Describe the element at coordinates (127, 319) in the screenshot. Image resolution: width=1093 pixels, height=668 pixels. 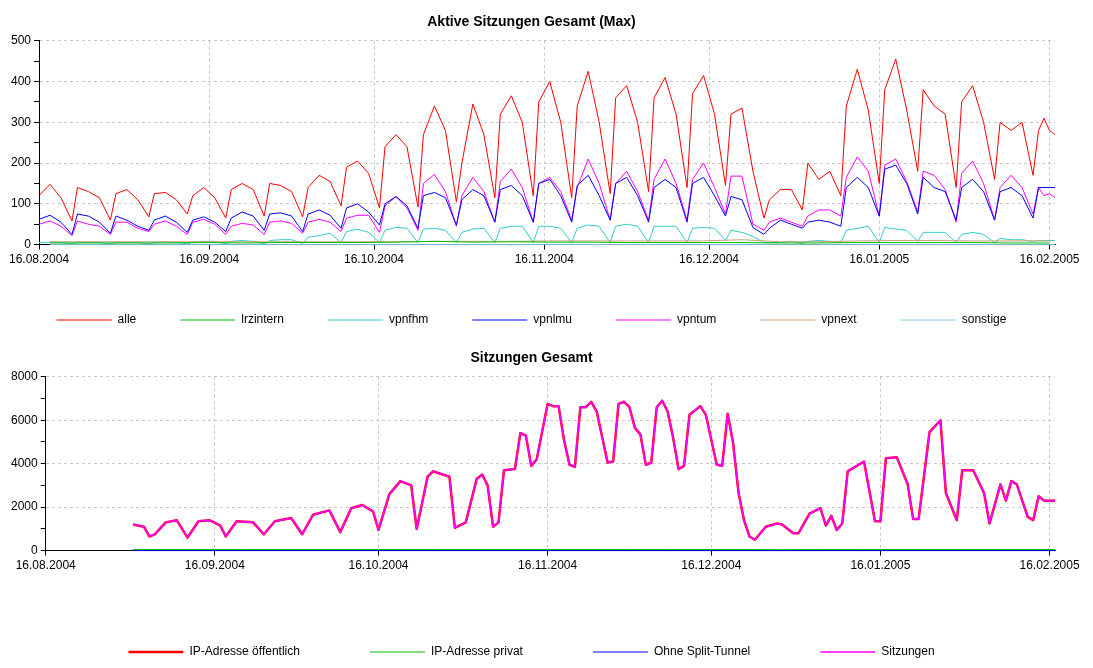
I see `legend-label: alle` at that location.